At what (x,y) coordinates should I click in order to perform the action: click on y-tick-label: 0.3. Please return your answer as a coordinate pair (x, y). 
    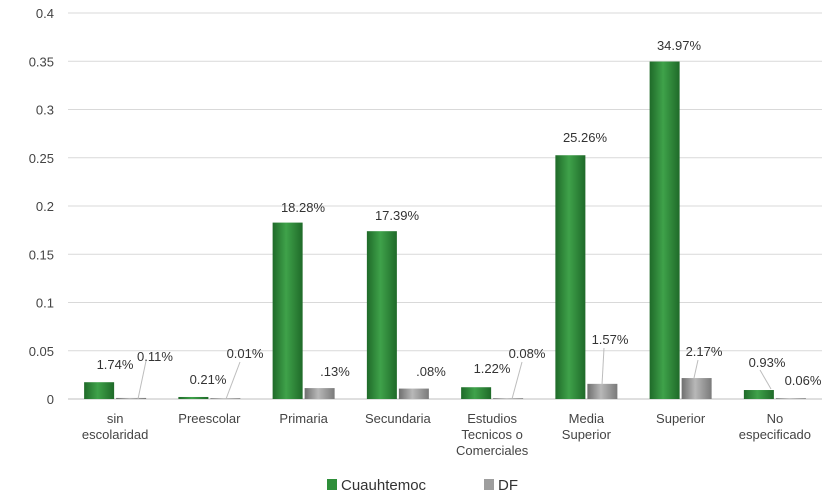
    Looking at the image, I should click on (45, 110).